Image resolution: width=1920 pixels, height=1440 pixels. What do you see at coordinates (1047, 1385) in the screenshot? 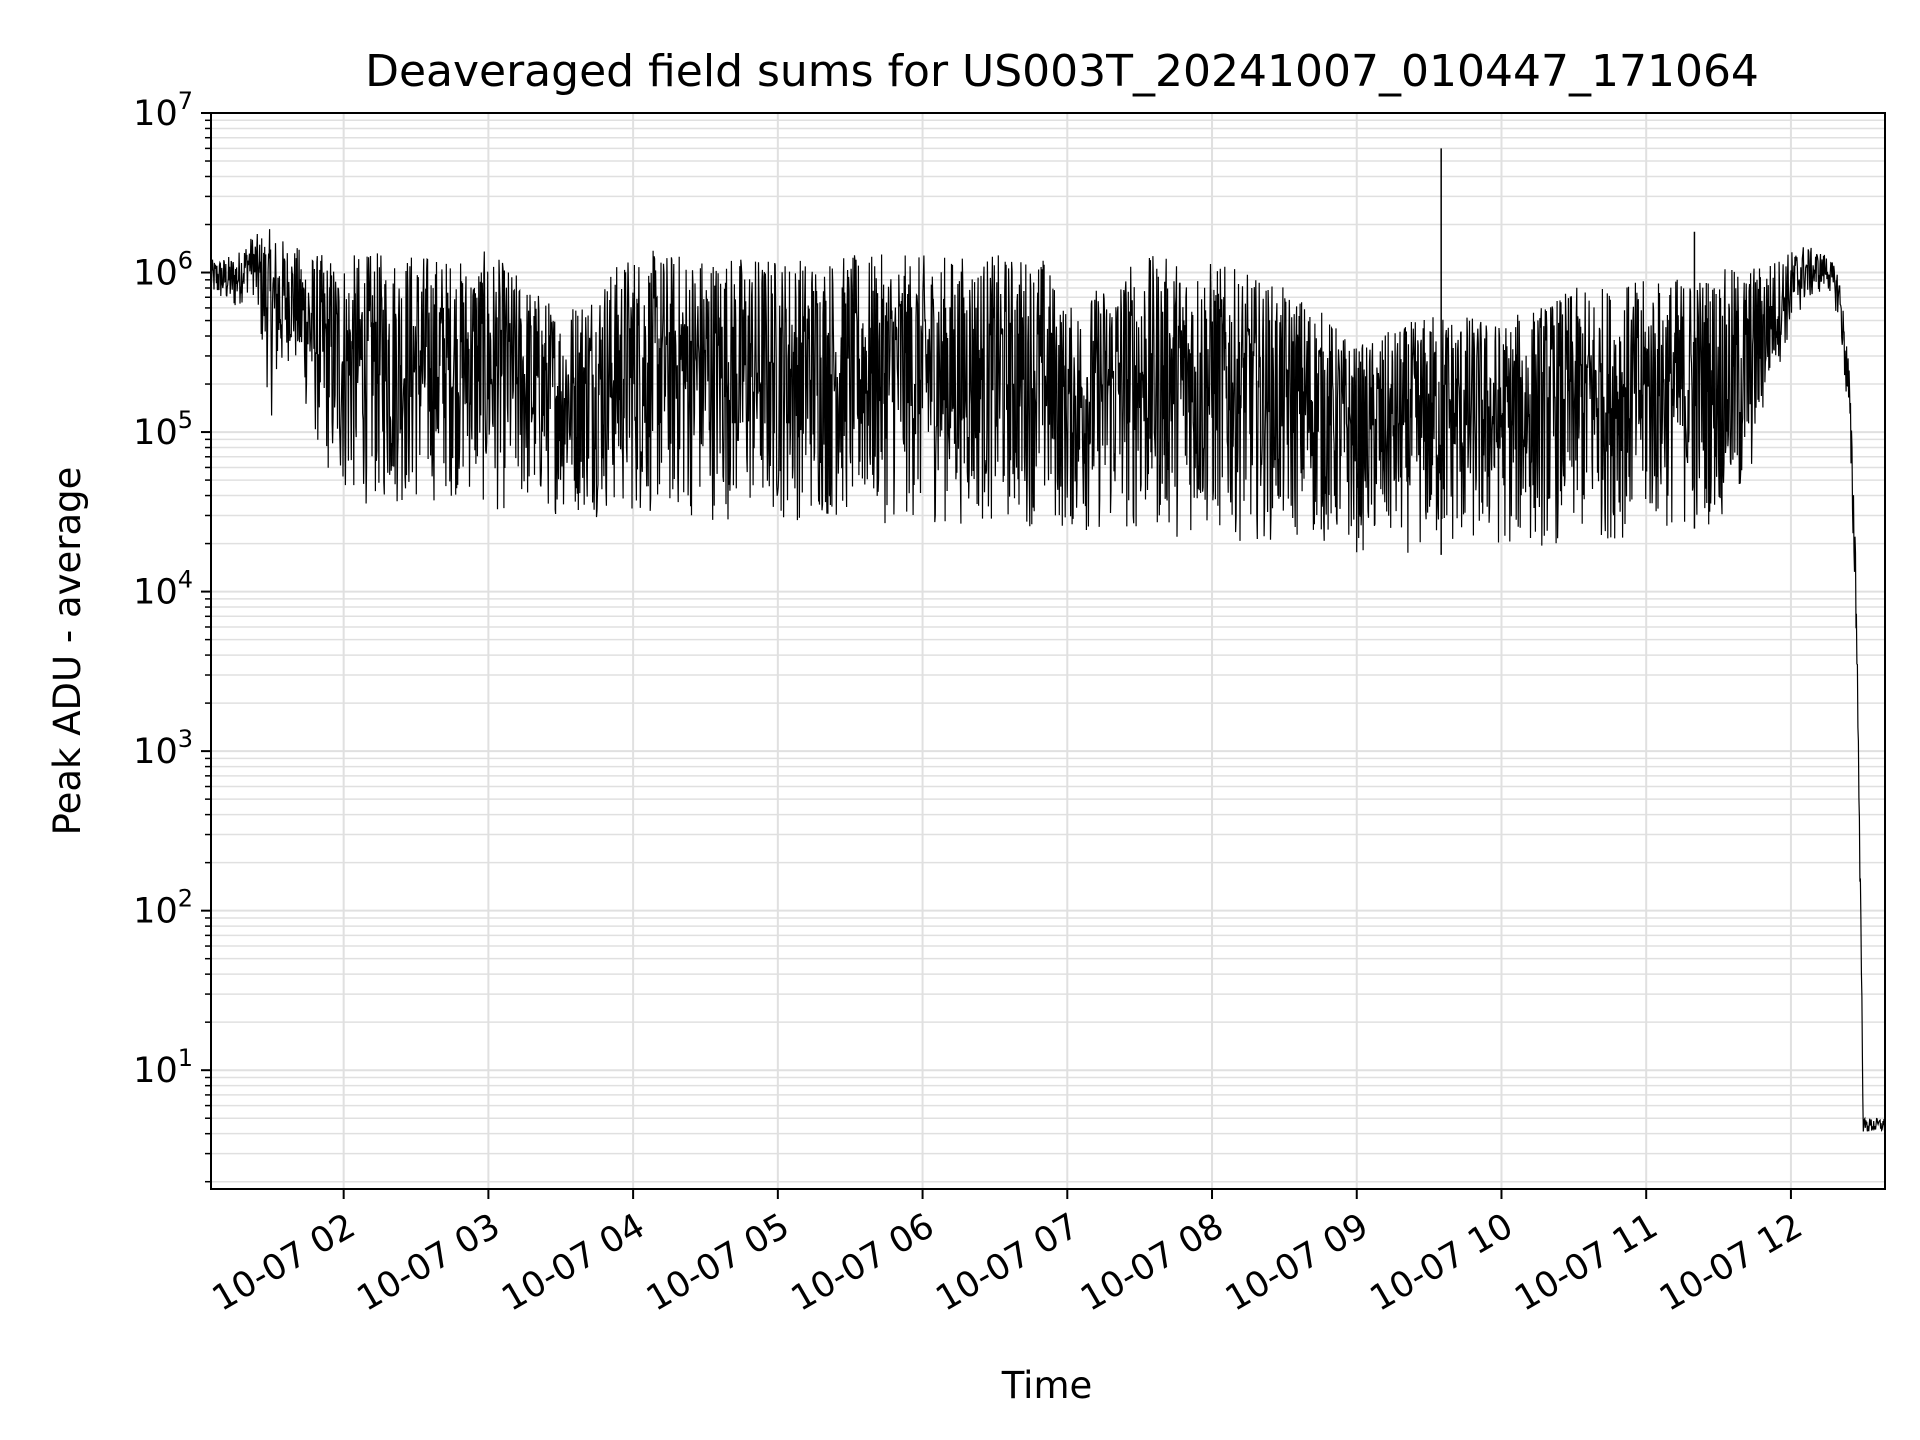
I see `x-axis-label: Time` at bounding box center [1047, 1385].